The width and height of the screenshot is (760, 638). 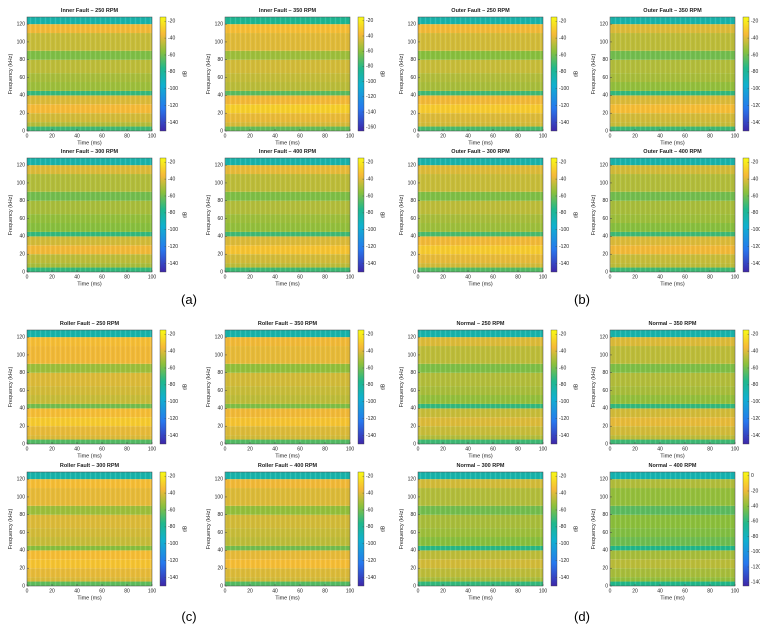 What do you see at coordinates (582, 299) in the screenshot?
I see `panel-label: (b)` at bounding box center [582, 299].